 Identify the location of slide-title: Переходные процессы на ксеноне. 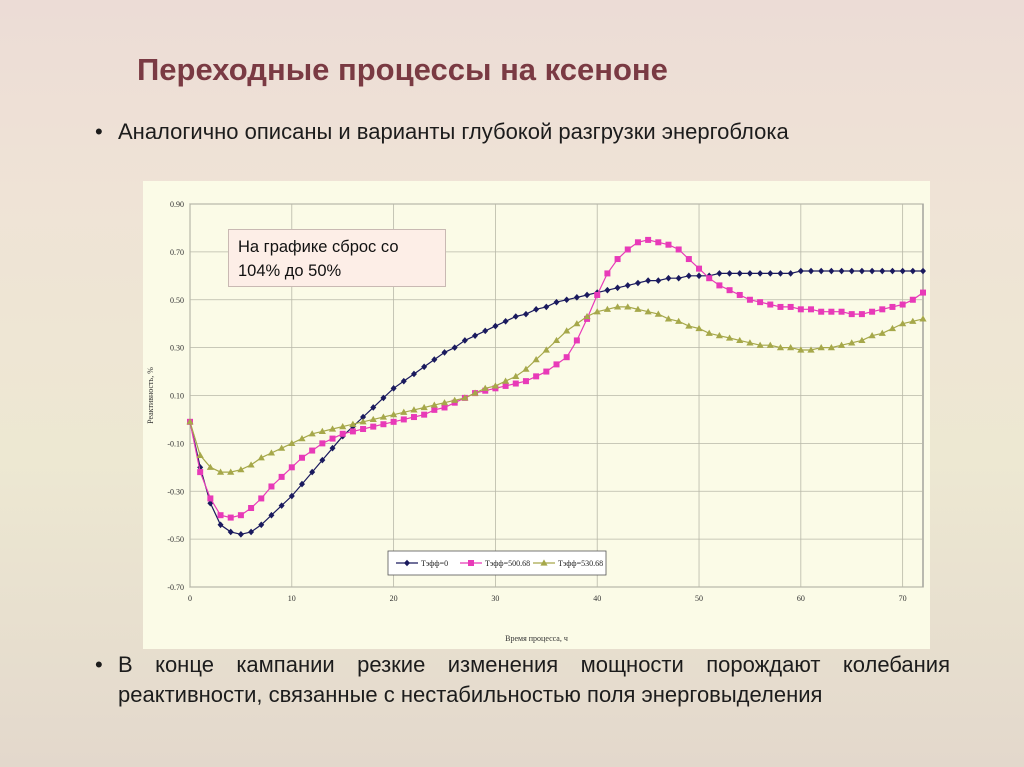
(402, 69).